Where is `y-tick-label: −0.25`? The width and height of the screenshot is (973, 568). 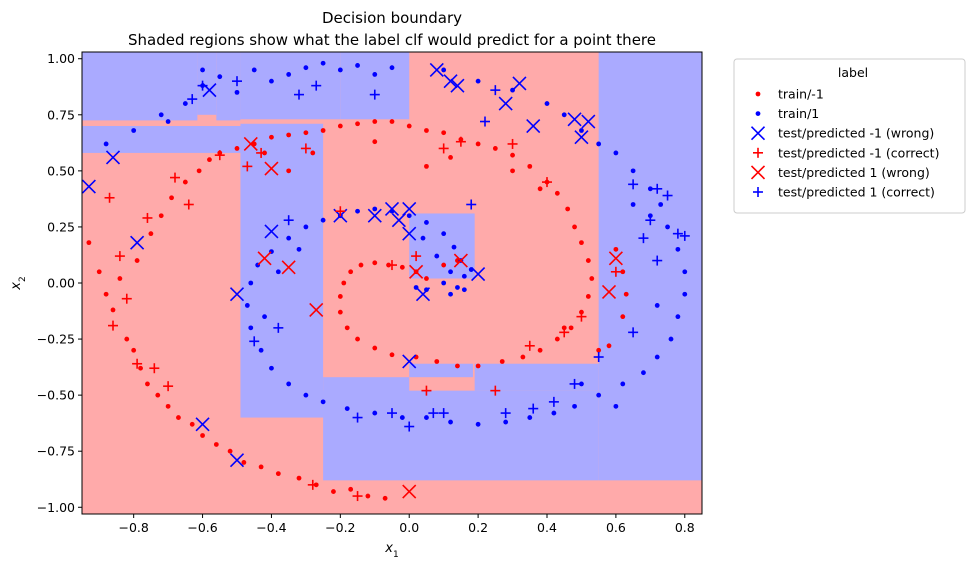 y-tick-label: −0.25 is located at coordinates (56, 339).